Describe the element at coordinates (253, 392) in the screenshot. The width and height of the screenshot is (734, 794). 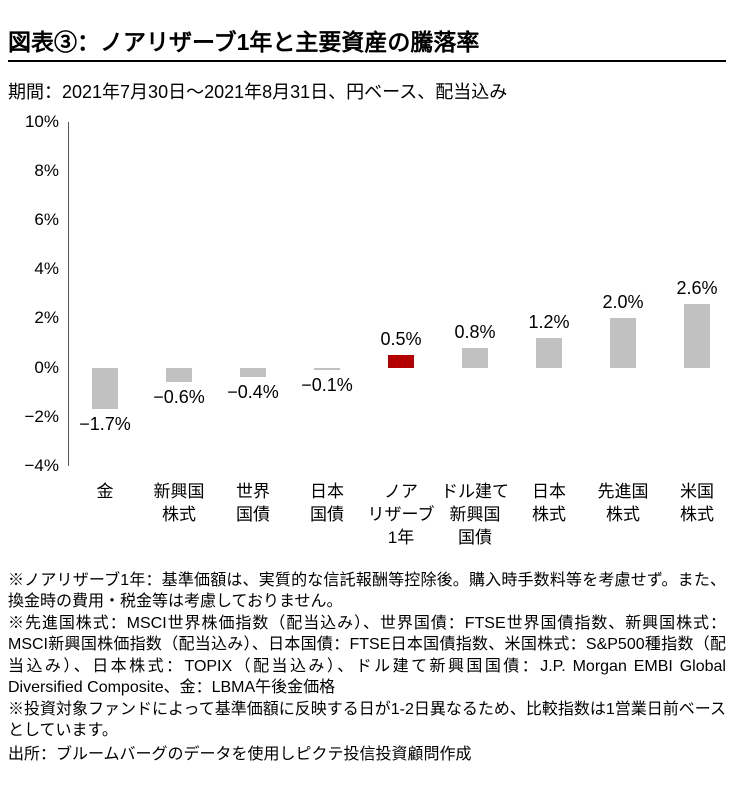
I see `bar-value-label: −0.4%` at that location.